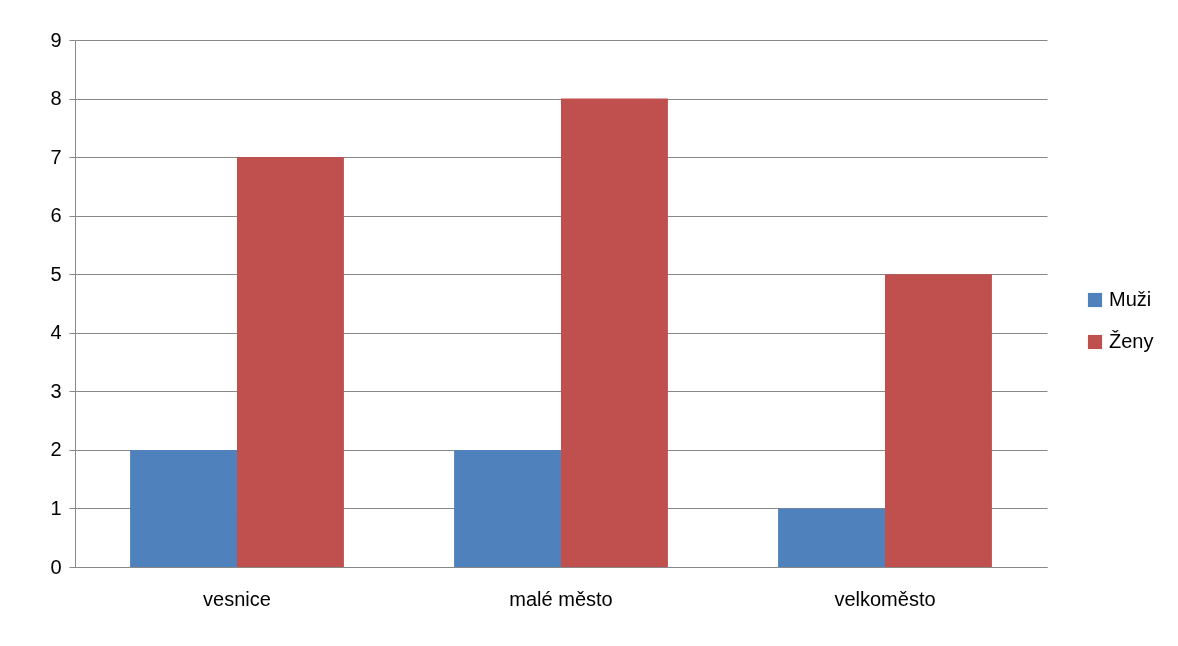  I want to click on x-tick-label: vesnice, so click(237, 598).